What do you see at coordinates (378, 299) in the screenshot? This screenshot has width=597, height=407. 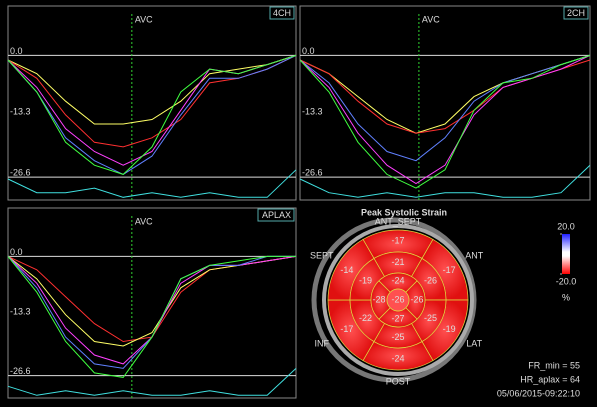 I see `segment-value: -28` at bounding box center [378, 299].